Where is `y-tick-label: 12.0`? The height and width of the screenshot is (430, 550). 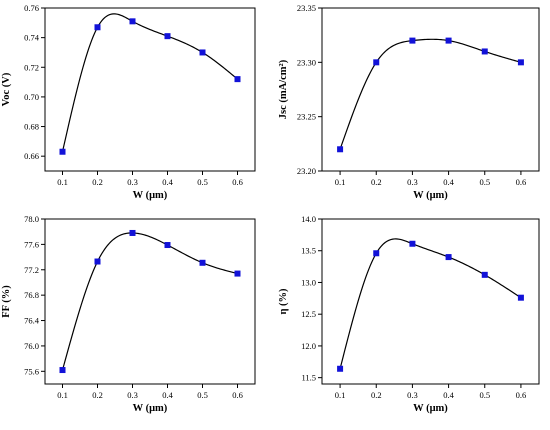
y-tick-label: 12.0 is located at coordinates (308, 346).